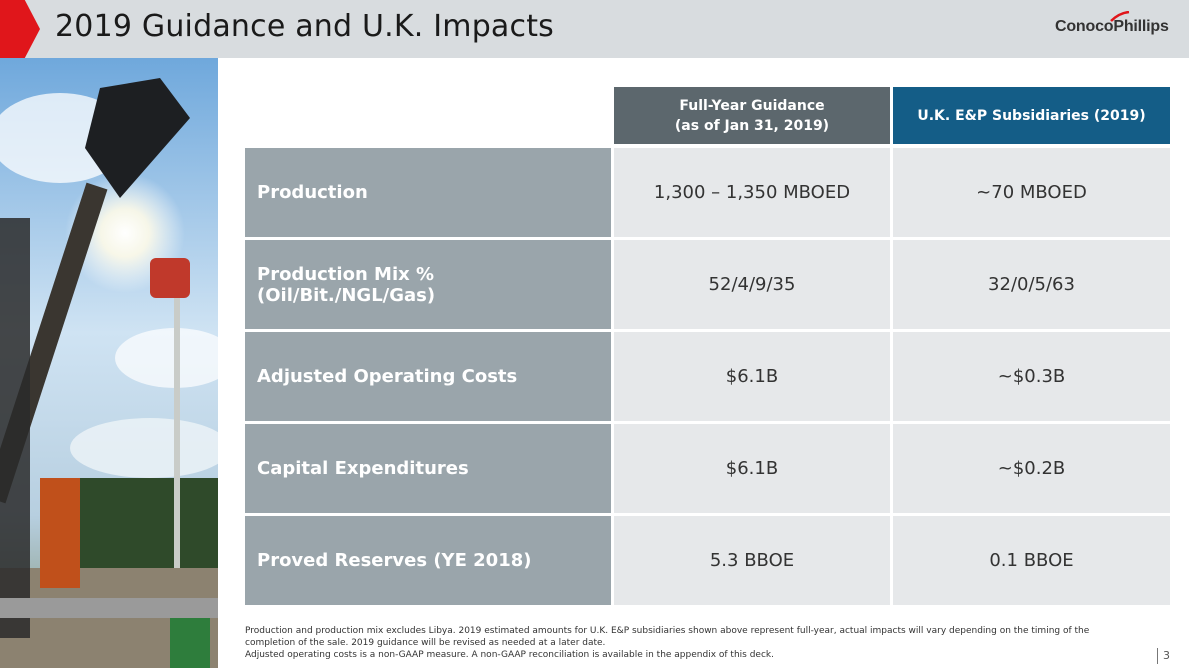  What do you see at coordinates (752, 105) in the screenshot?
I see `column-header-line1: Full-Year Guidance` at bounding box center [752, 105].